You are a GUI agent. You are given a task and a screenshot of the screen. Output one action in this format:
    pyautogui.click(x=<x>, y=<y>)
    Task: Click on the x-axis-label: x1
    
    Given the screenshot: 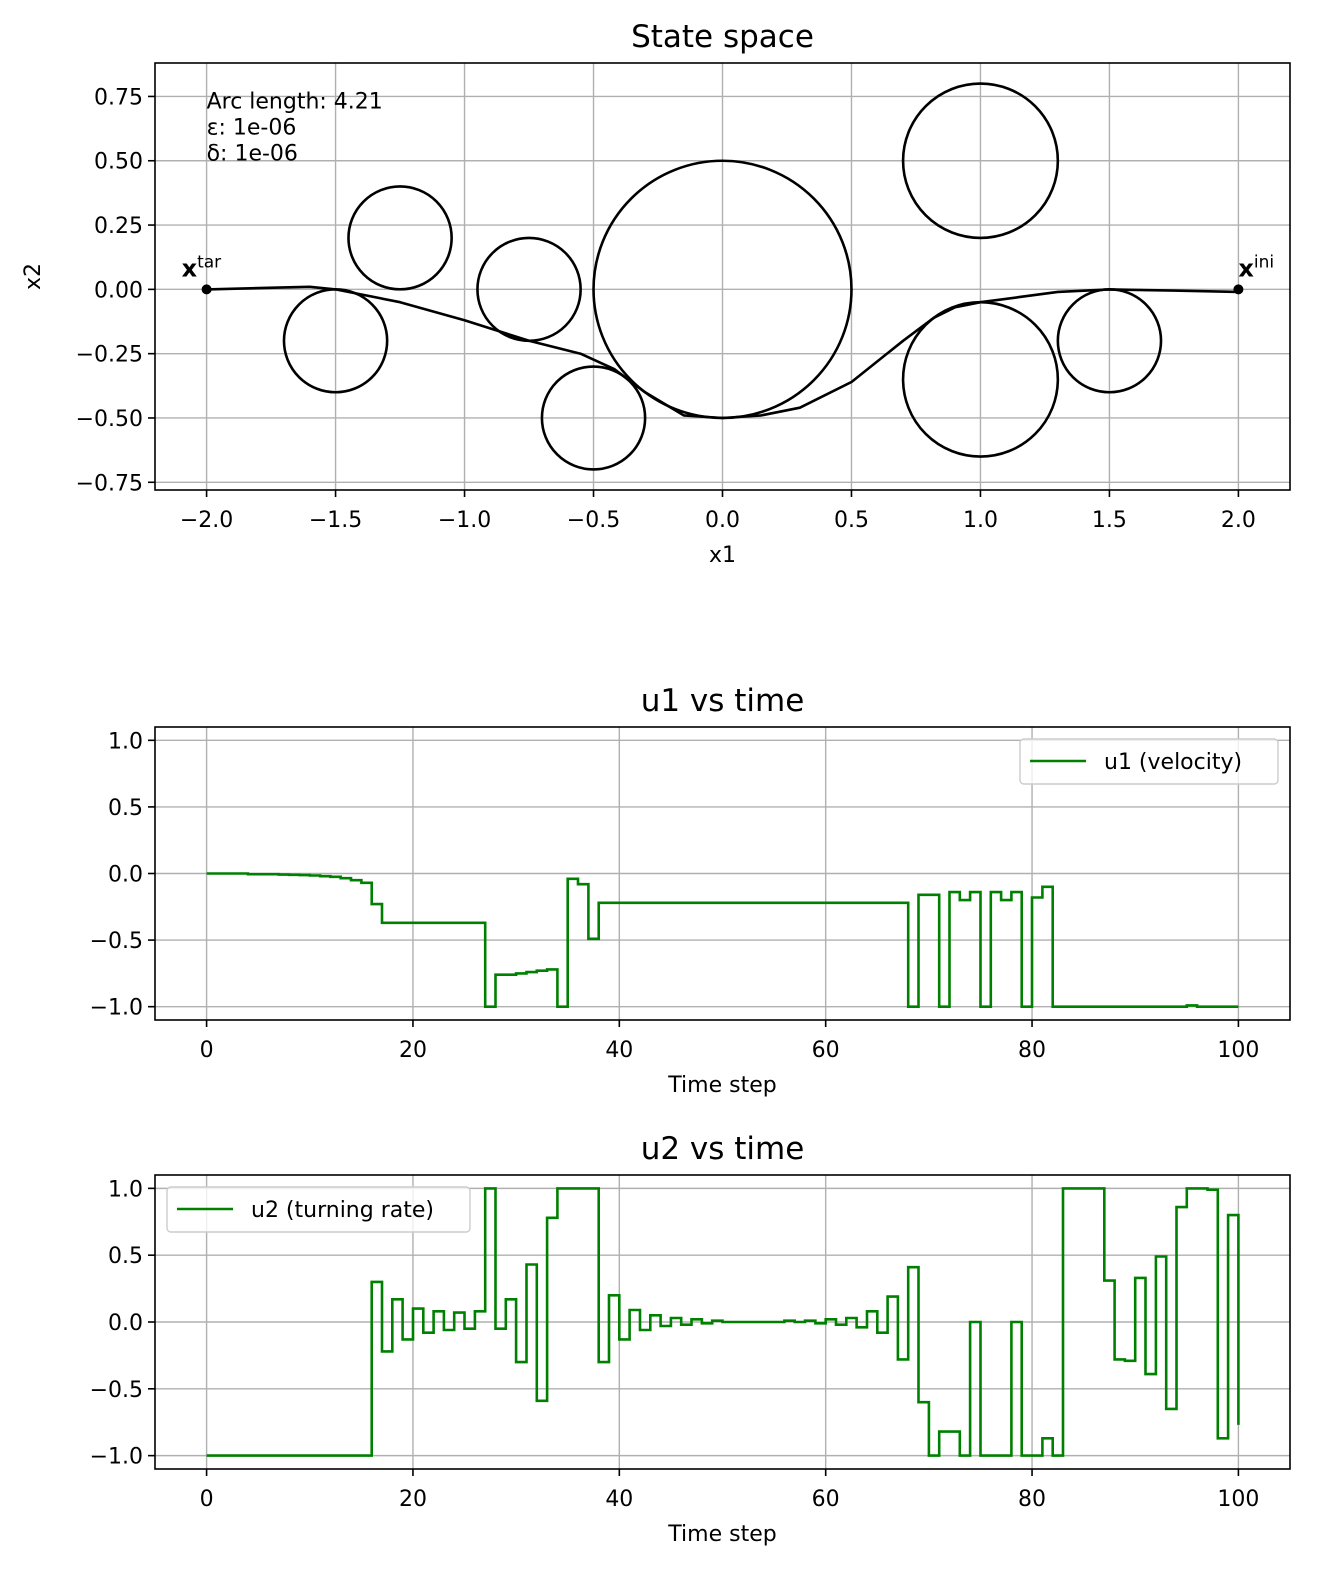 What is the action you would take?
    pyautogui.click(x=722, y=555)
    